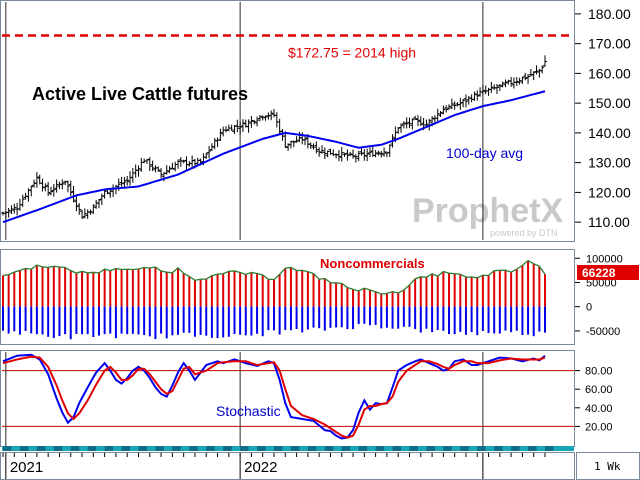  Describe the element at coordinates (274, 300) in the screenshot. I see `cot-bars` at that location.